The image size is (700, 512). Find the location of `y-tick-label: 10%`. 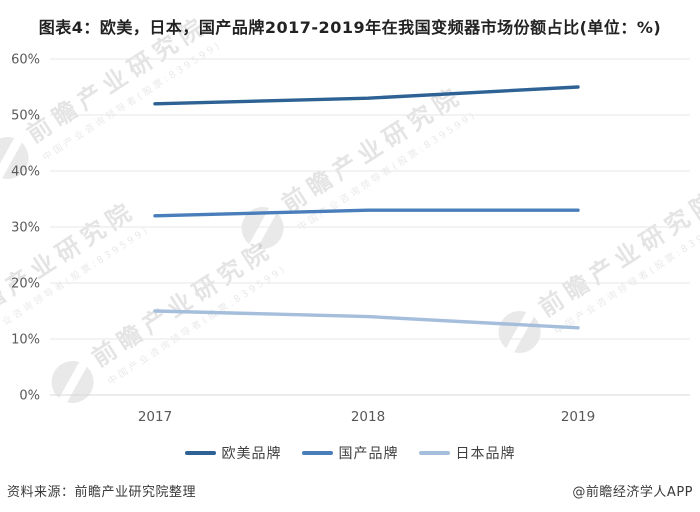

y-tick-label: 10% is located at coordinates (25, 340).